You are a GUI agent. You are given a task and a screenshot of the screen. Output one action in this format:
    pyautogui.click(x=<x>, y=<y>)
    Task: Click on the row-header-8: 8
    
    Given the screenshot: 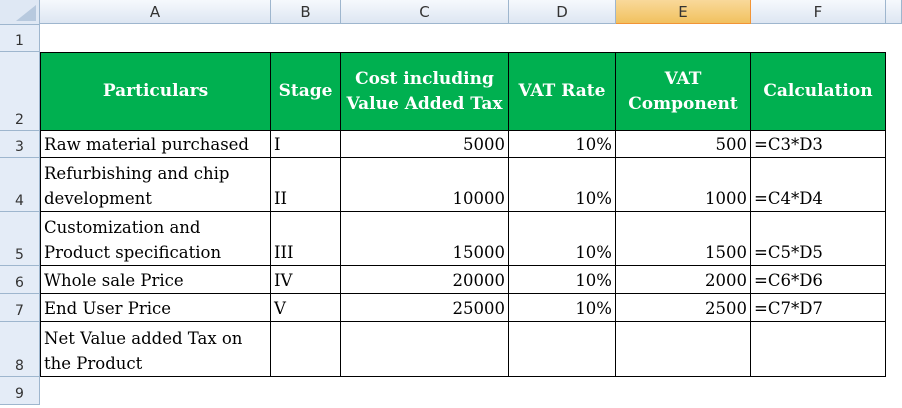 What is the action you would take?
    pyautogui.click(x=20, y=349)
    